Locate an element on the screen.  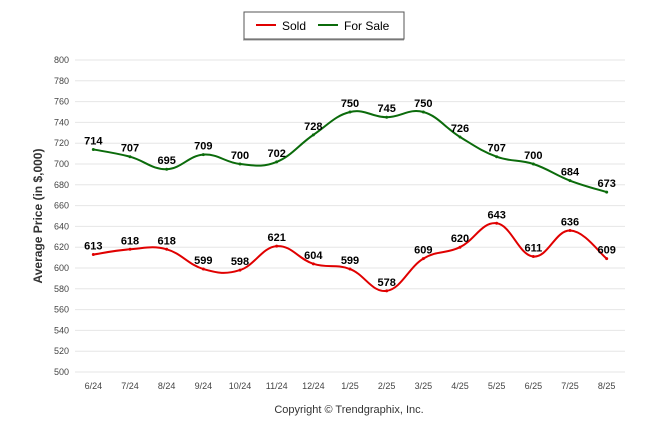
x-tick-label: 7/25 is located at coordinates (570, 386).